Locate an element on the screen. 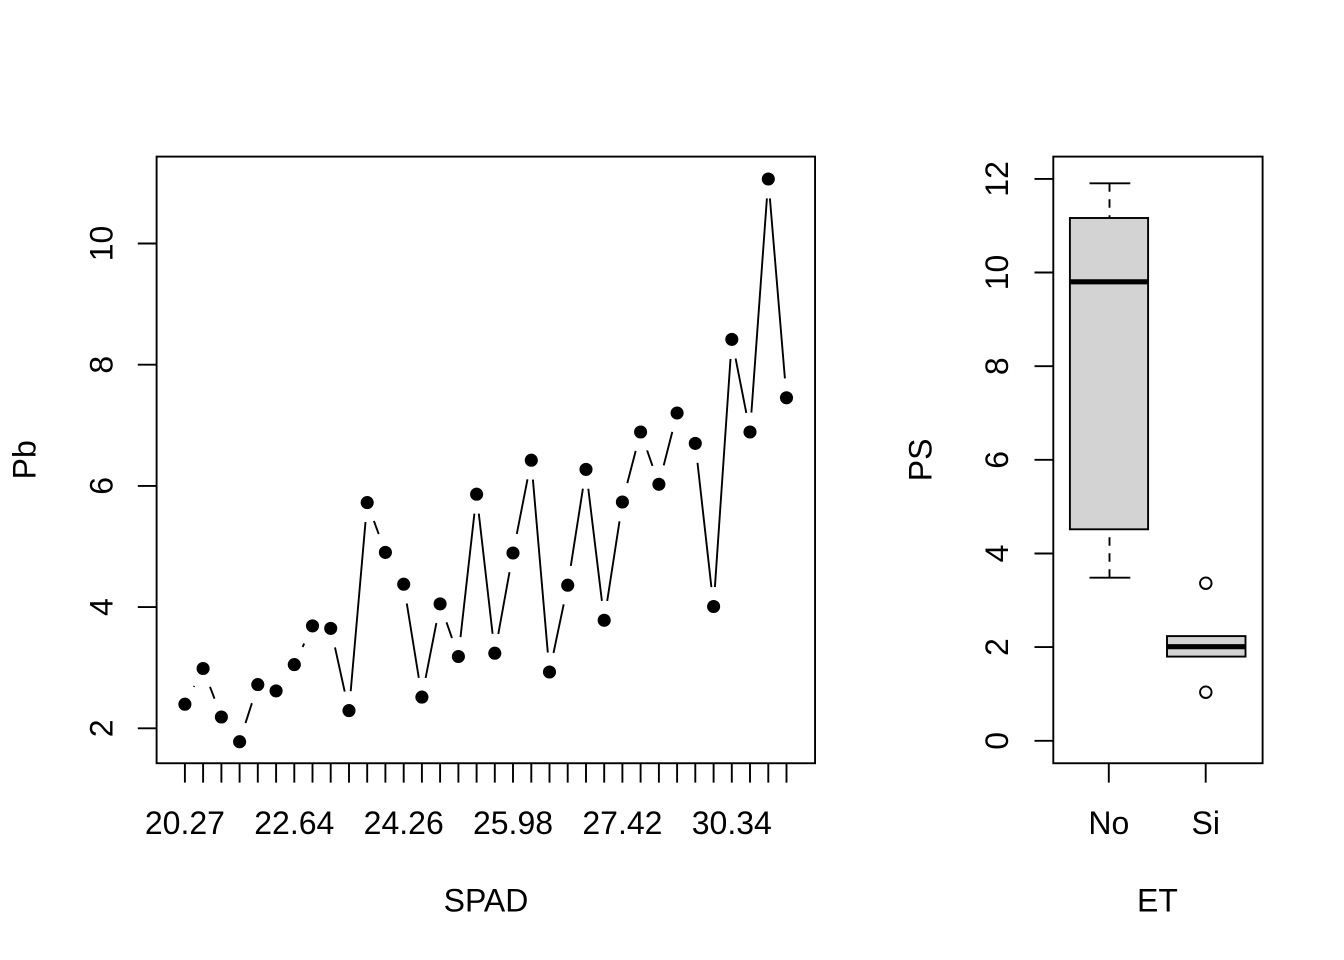 The height and width of the screenshot is (960, 1344). svg-text: 30.34 is located at coordinates (732, 823).